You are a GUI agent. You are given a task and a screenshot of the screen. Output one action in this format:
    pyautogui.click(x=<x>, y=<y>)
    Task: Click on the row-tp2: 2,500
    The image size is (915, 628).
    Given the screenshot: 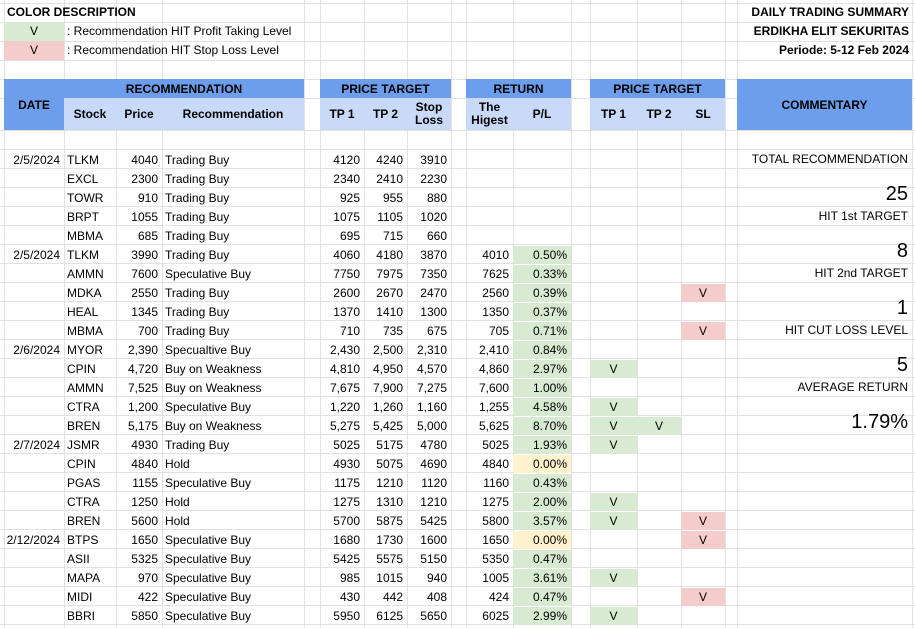 What is the action you would take?
    pyautogui.click(x=387, y=350)
    